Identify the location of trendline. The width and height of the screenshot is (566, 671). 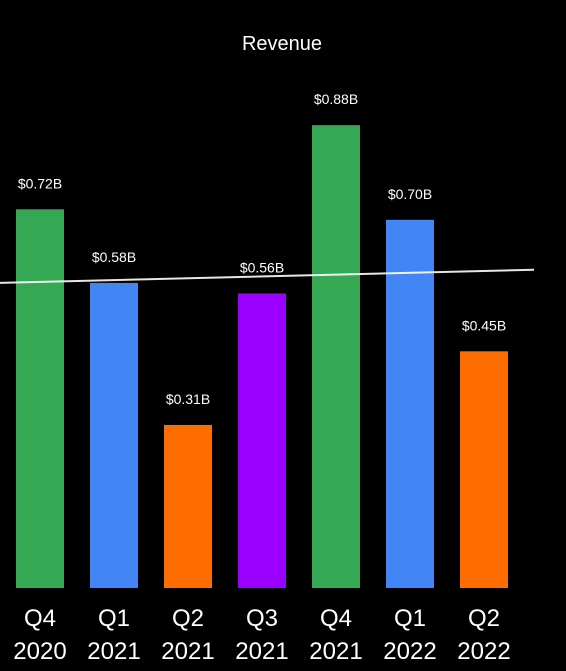
(267, 276).